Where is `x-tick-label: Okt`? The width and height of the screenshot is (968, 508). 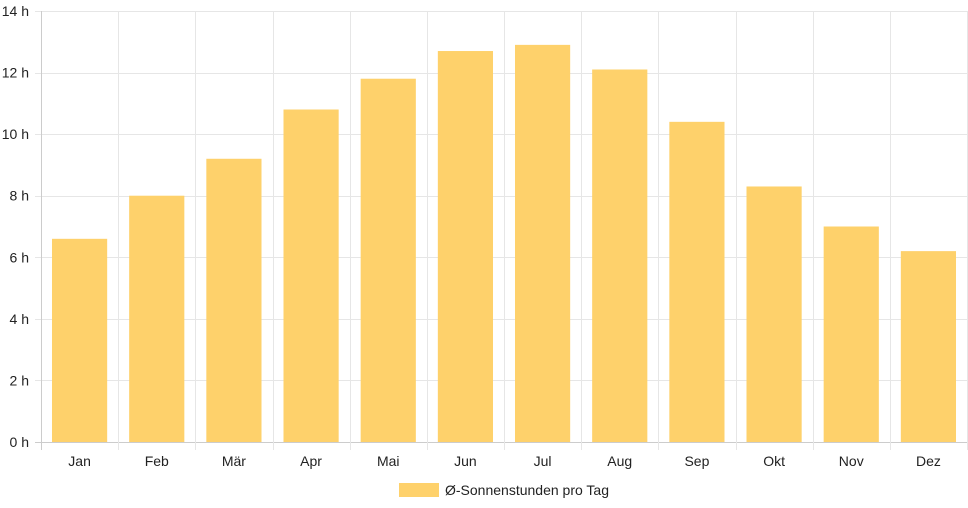
x-tick-label: Okt is located at coordinates (774, 461).